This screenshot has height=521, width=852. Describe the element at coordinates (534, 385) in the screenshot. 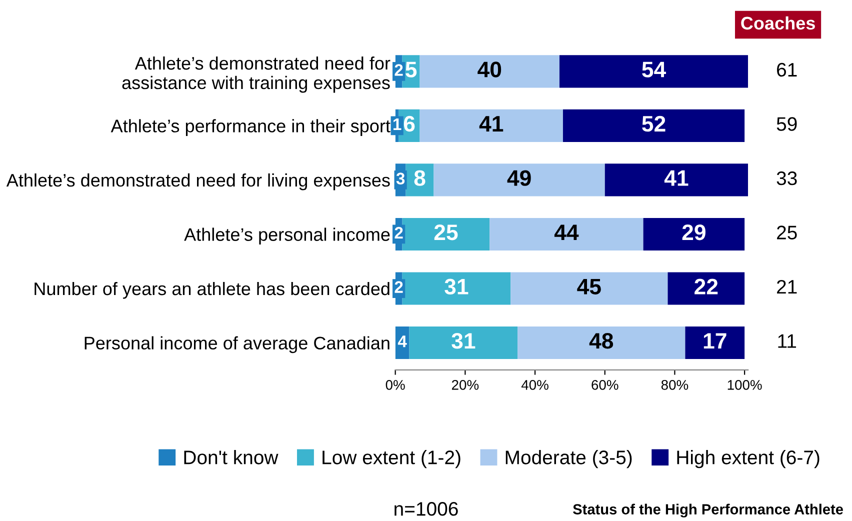

I see `x-tick-label: 40%` at that location.